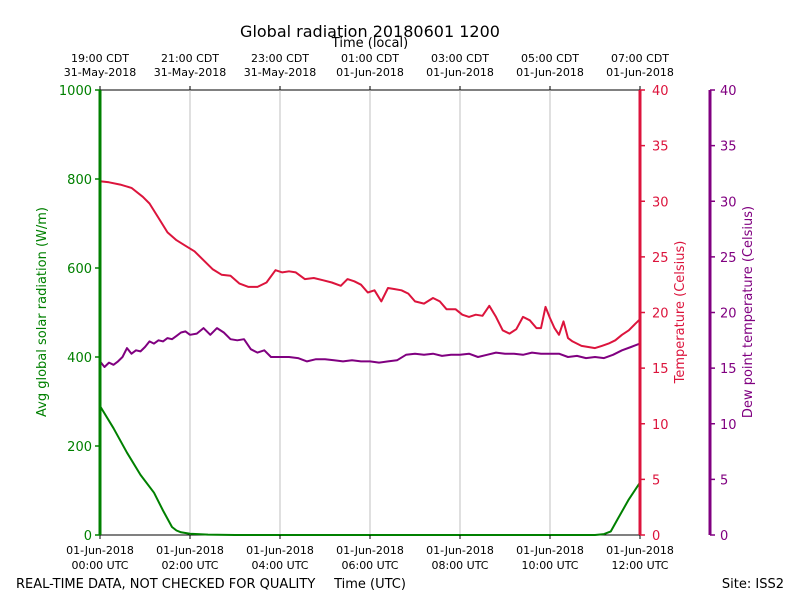 The width and height of the screenshot is (800, 604). Describe the element at coordinates (370, 347) in the screenshot. I see `dewpoint-line` at that location.